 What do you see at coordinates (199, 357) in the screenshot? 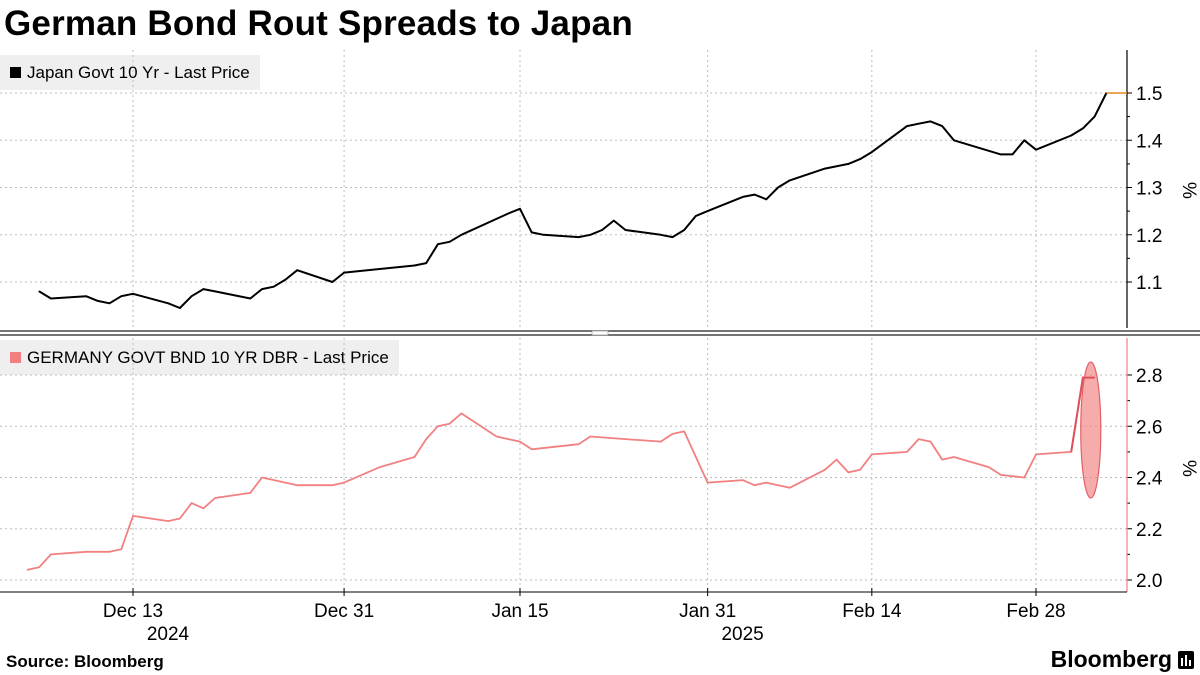
I see `germany-legend: GERMANY GOVT BND 10 YR DBR - Last Price` at bounding box center [199, 357].